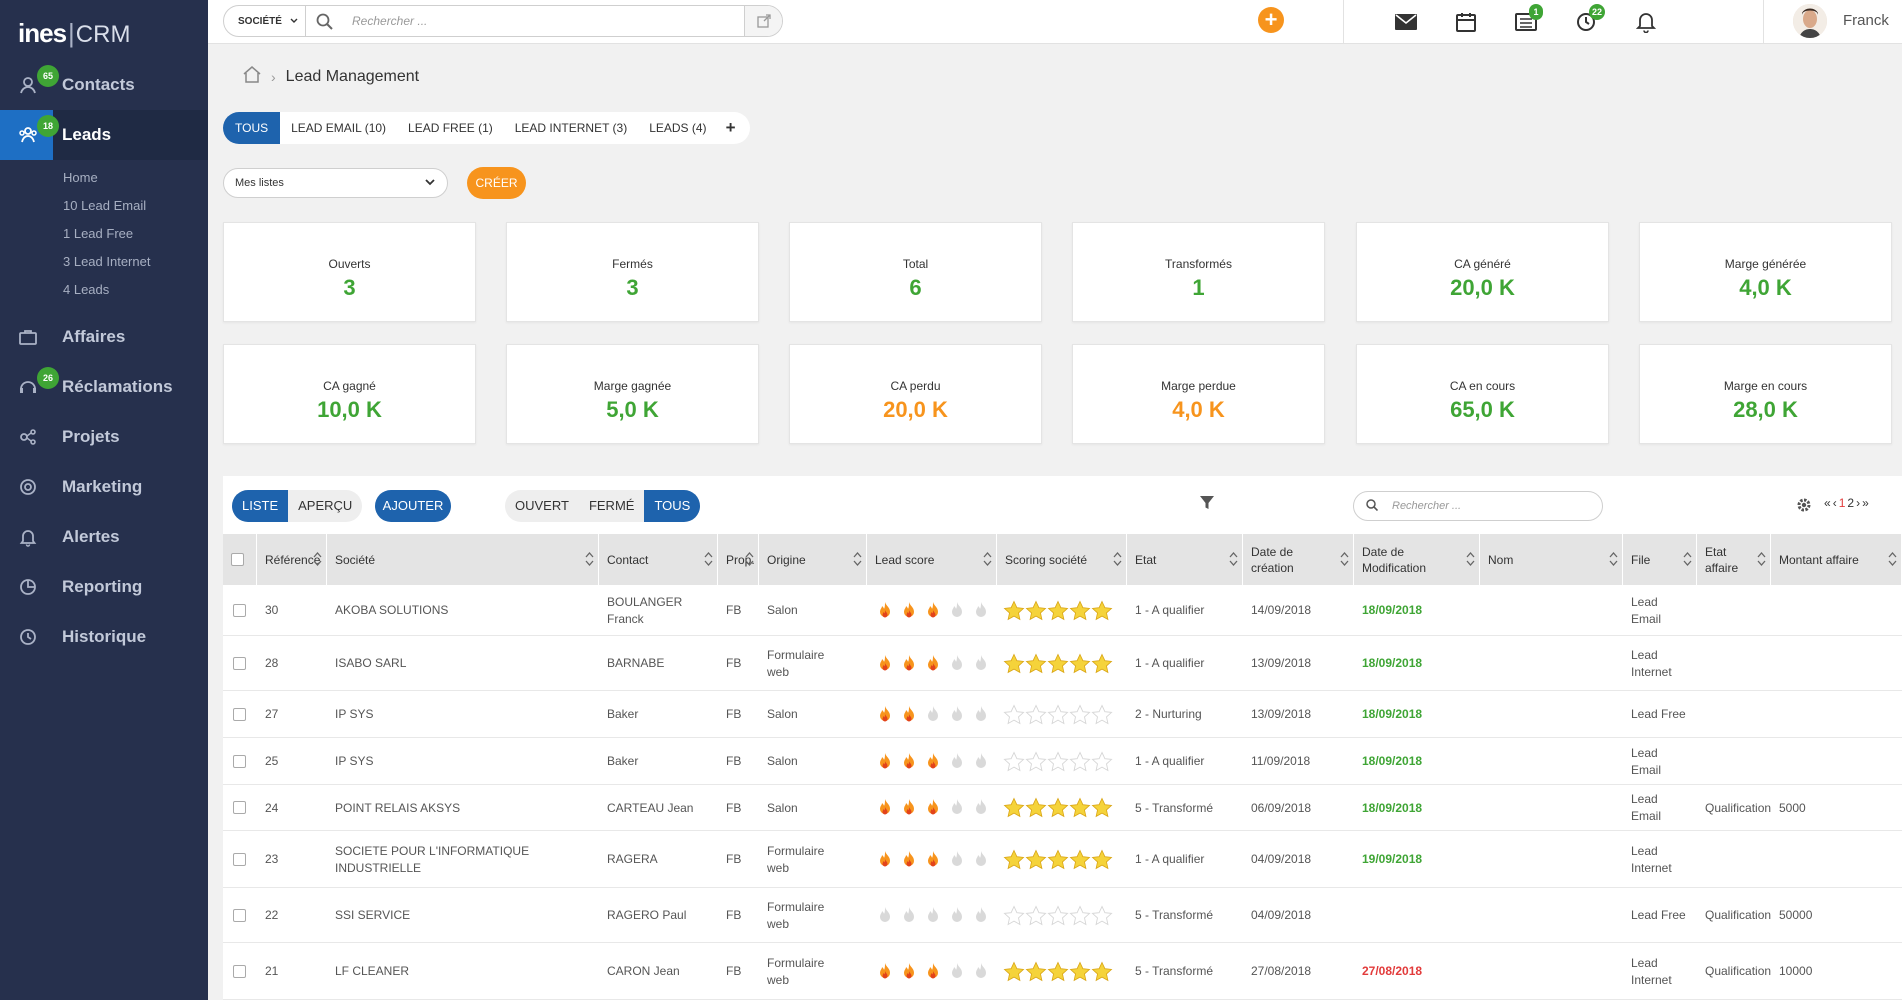 The height and width of the screenshot is (1000, 1902). Describe the element at coordinates (1810, 21) in the screenshot. I see `avatar` at that location.